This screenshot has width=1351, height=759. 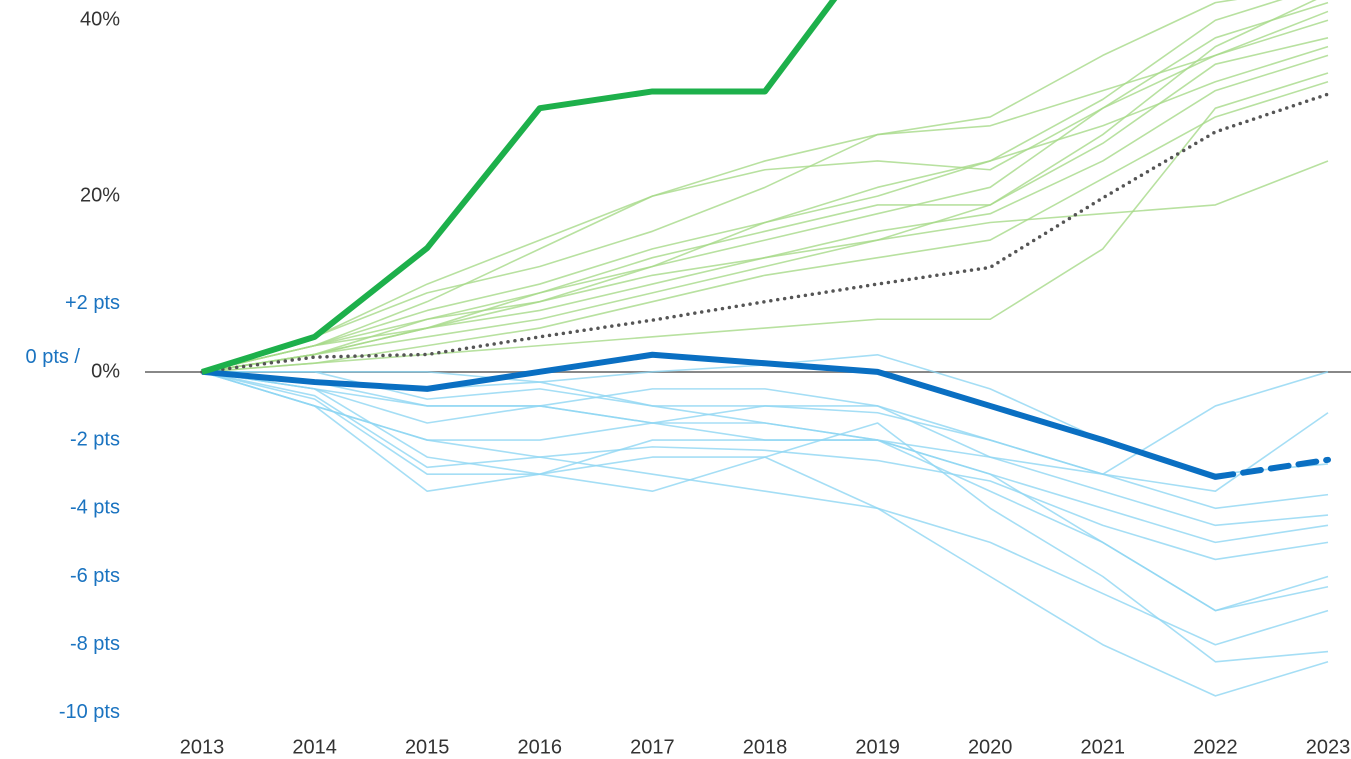 I want to click on y2-tick-label: -8 pts, so click(x=95, y=644).